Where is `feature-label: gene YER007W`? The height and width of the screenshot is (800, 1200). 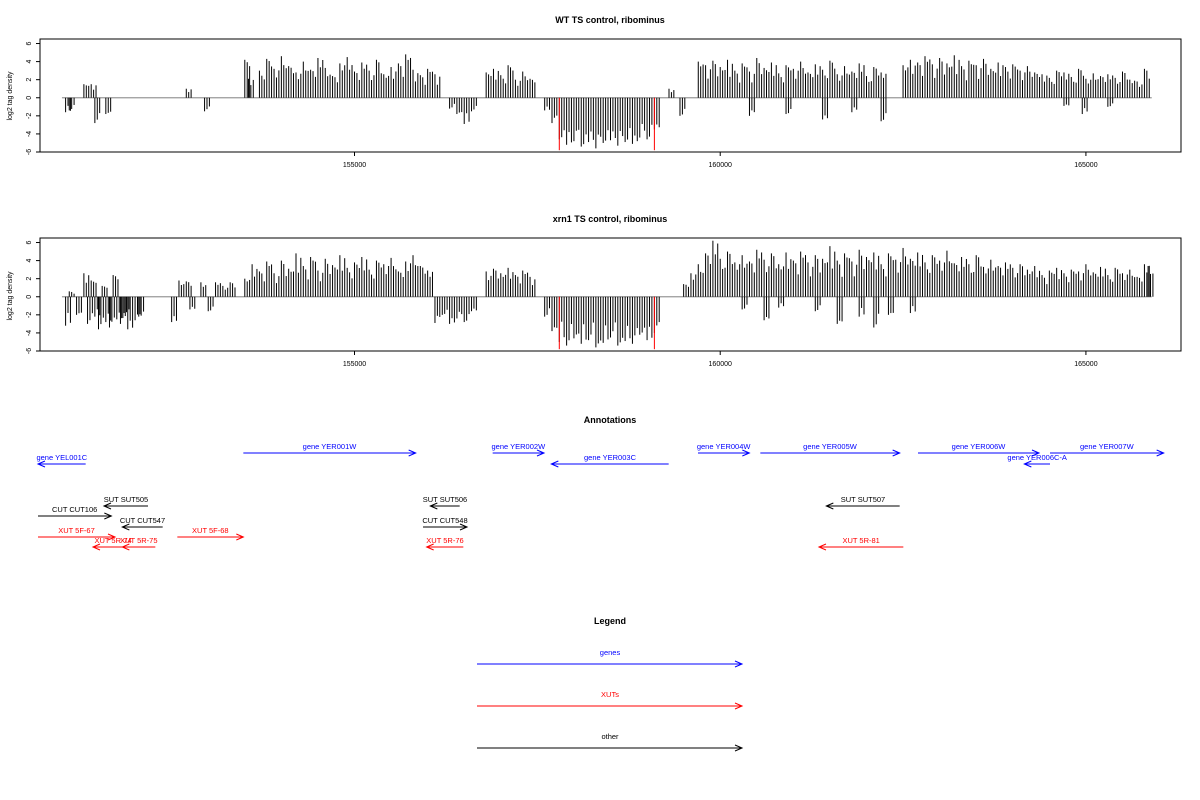 feature-label: gene YER007W is located at coordinates (1107, 446).